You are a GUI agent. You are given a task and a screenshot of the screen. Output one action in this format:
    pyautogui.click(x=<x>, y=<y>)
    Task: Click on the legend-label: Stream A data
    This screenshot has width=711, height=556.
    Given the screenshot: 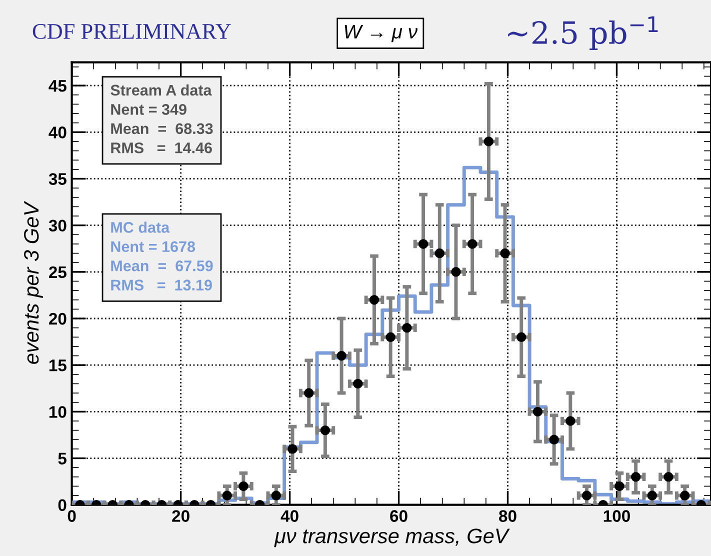 What is the action you would take?
    pyautogui.click(x=161, y=90)
    